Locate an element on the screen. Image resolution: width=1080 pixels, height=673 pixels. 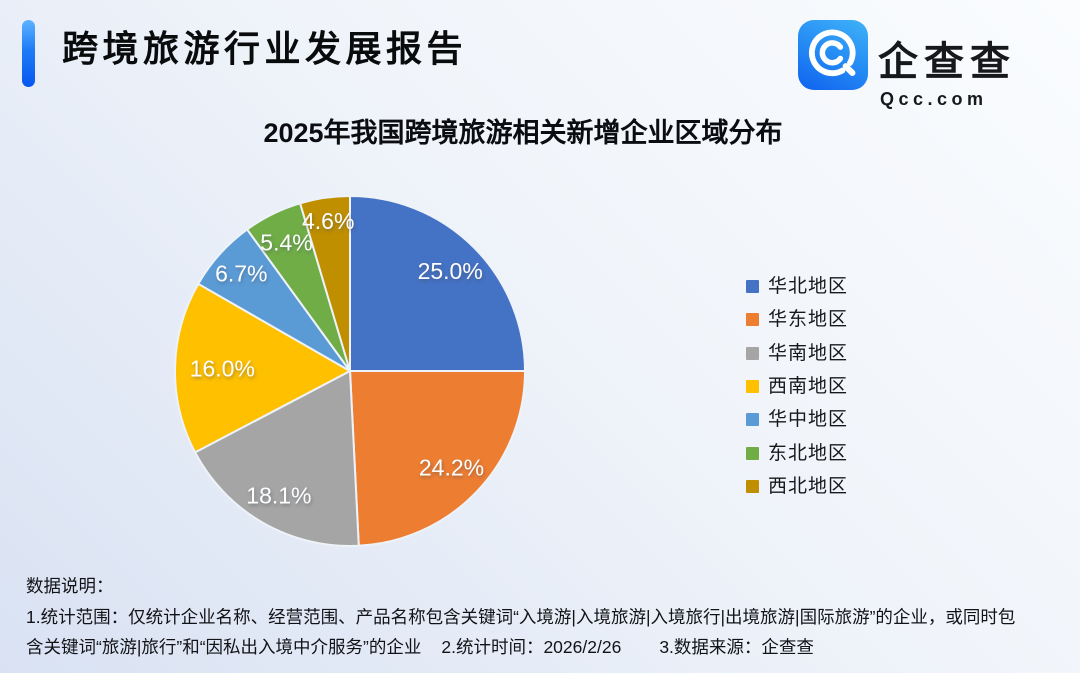
title-accent-bar is located at coordinates (28, 53).